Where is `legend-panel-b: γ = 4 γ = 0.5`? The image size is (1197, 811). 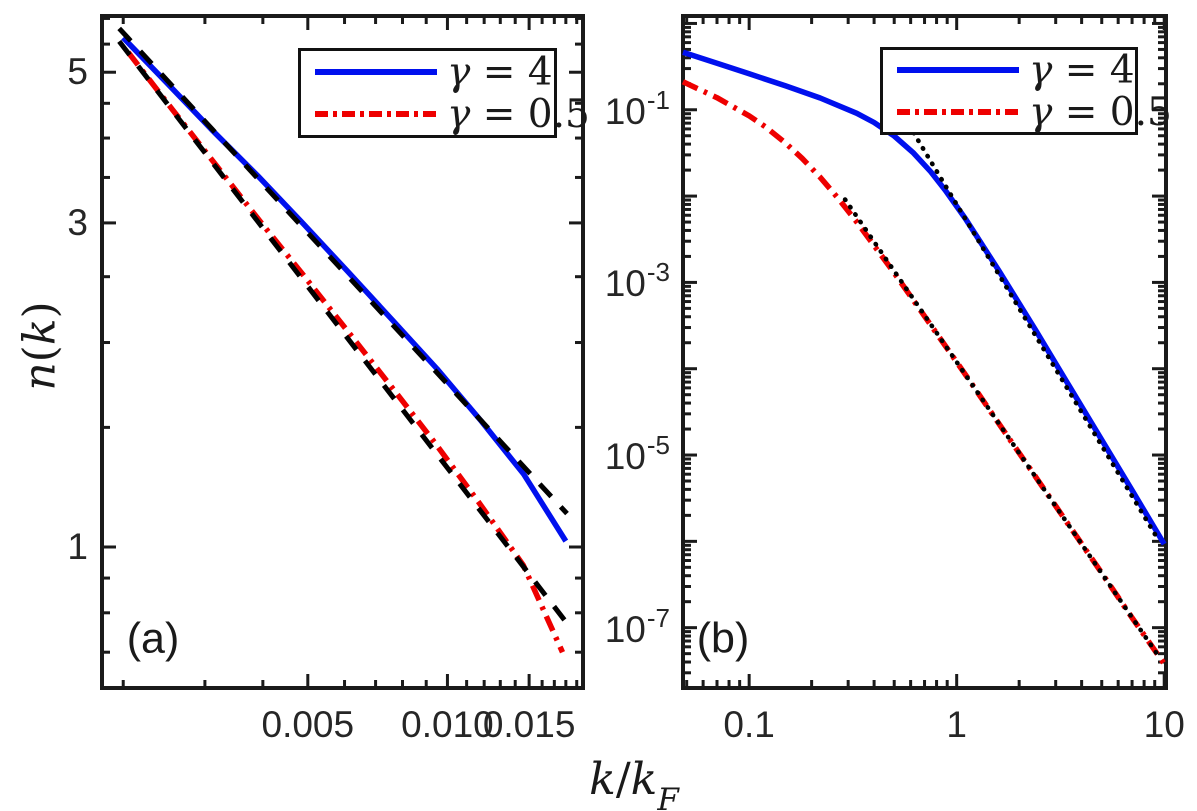 legend-panel-b: γ = 4 γ = 0.5 is located at coordinates (1026, 91).